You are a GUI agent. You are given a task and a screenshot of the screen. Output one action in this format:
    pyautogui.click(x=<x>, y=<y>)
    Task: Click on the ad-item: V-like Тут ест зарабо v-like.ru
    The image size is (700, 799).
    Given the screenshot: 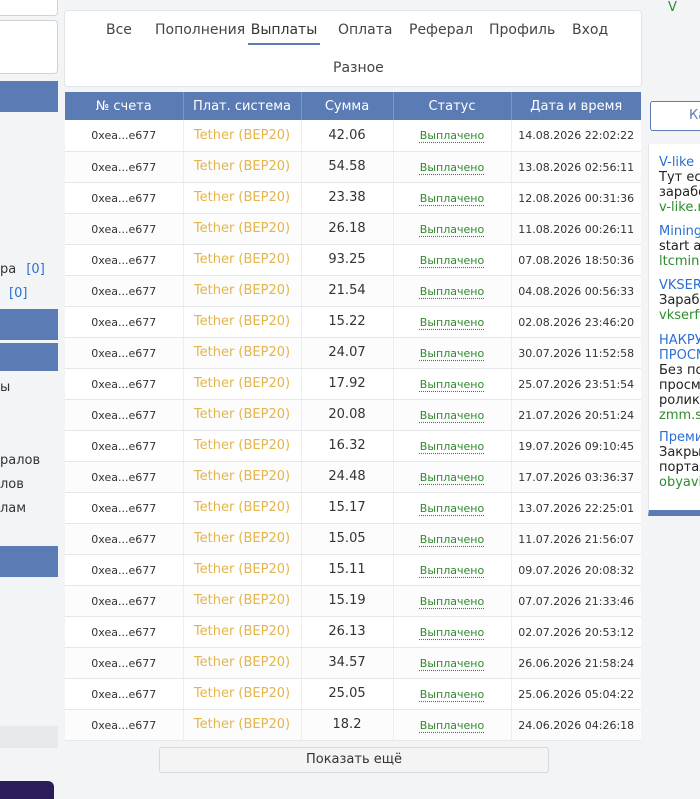 What is the action you would take?
    pyautogui.click(x=679, y=185)
    